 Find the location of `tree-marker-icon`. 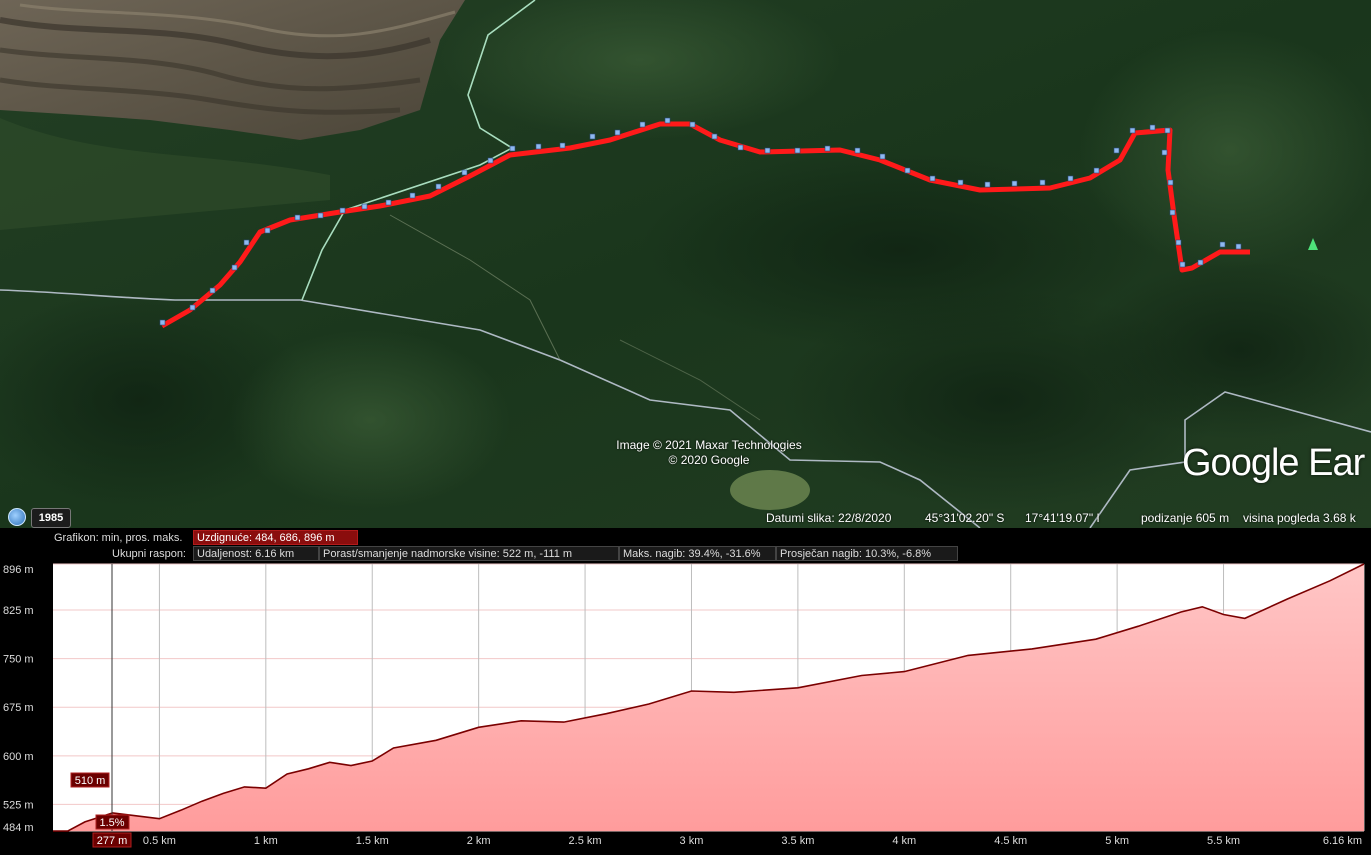

tree-marker-icon is located at coordinates (1313, 244).